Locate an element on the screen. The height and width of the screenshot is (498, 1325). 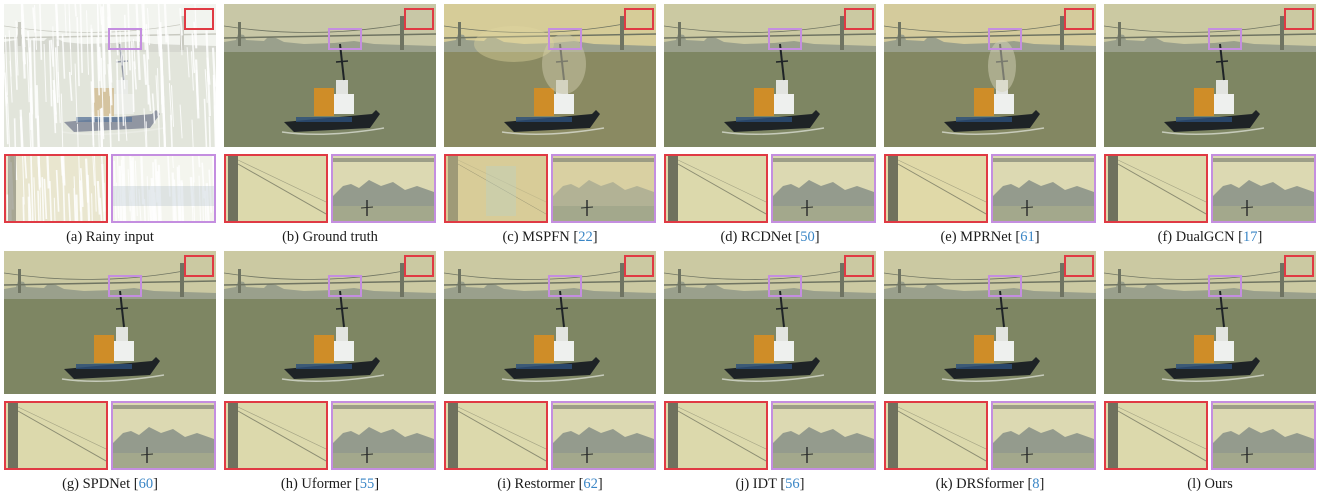
panel-caption: (a) Rainy input is located at coordinates (110, 237).